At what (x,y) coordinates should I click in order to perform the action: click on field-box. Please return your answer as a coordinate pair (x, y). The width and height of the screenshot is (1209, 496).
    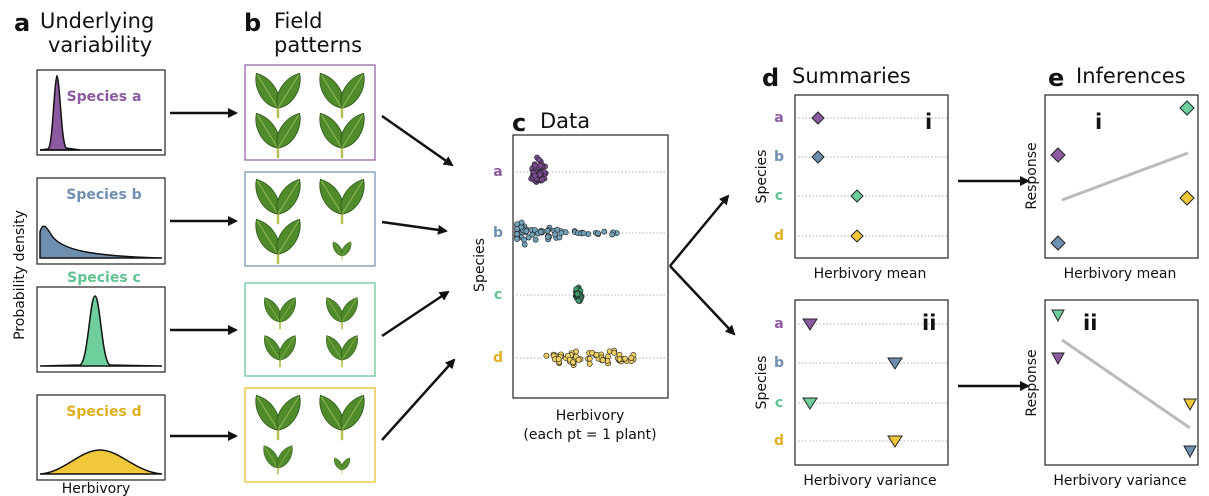
    Looking at the image, I should click on (310, 329).